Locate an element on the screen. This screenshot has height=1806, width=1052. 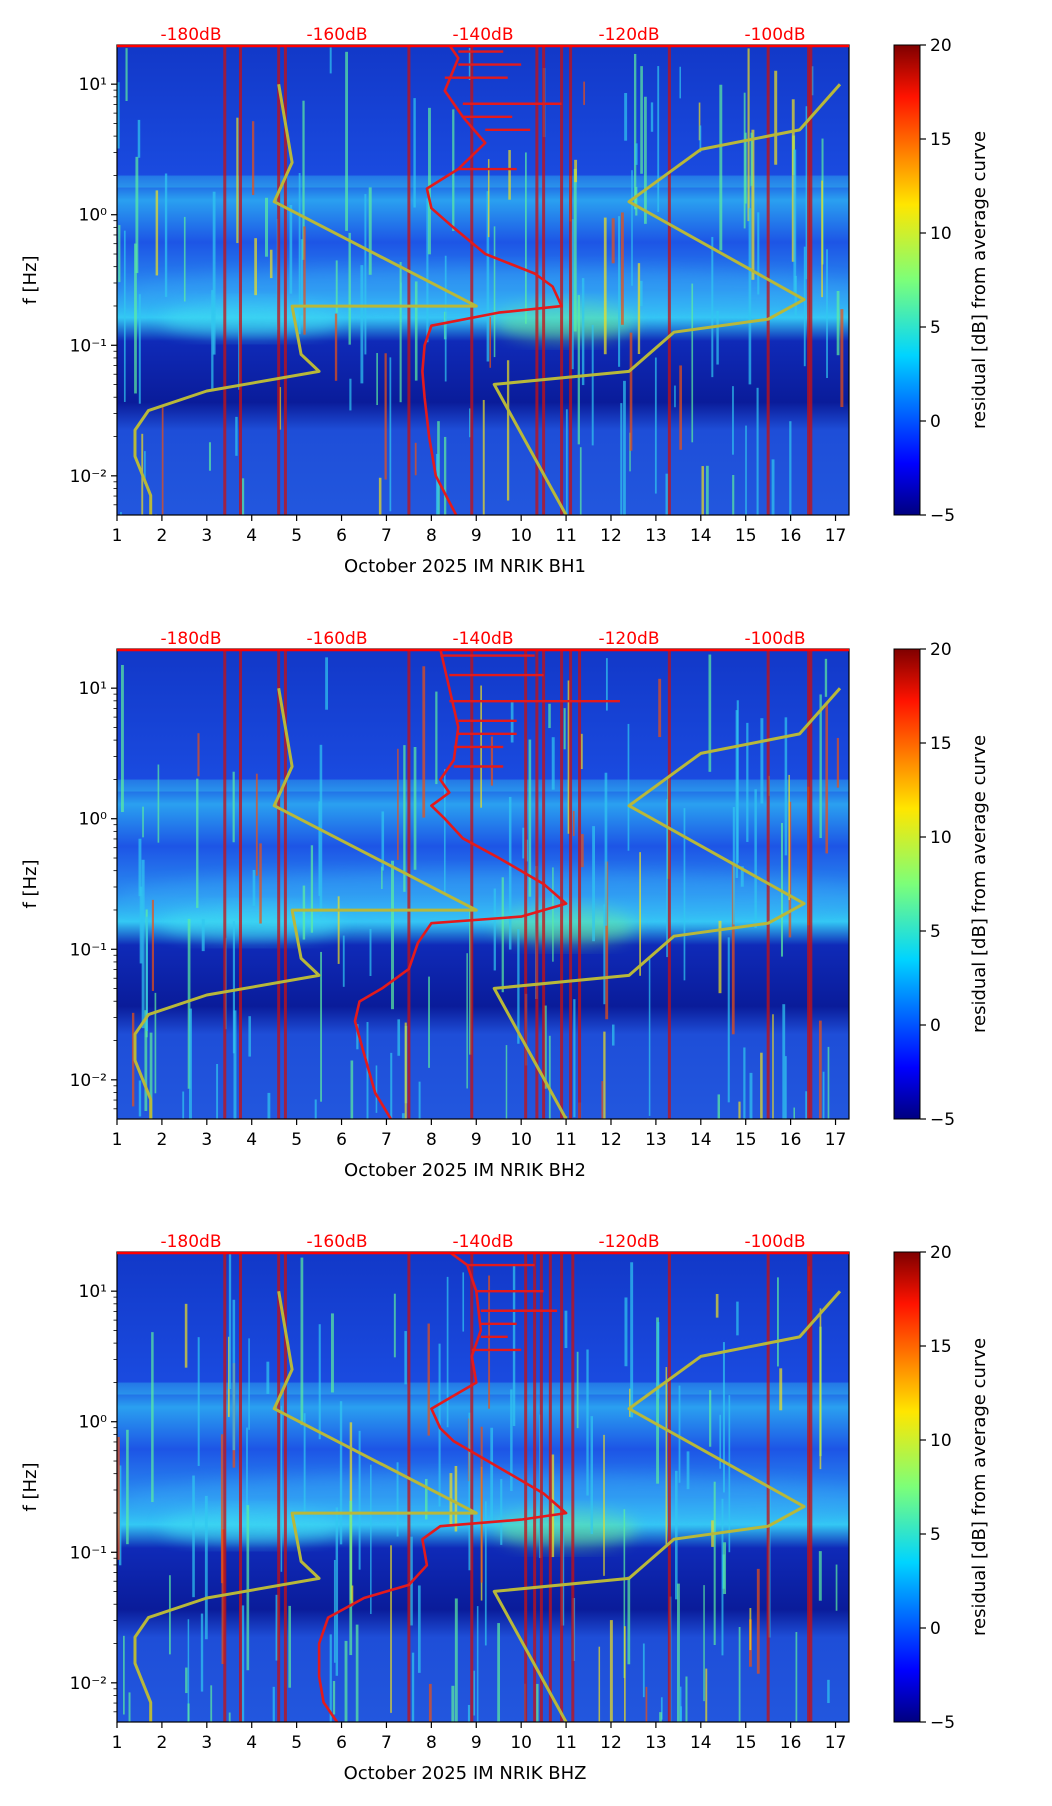
db-label: -160dB is located at coordinates (336, 35).